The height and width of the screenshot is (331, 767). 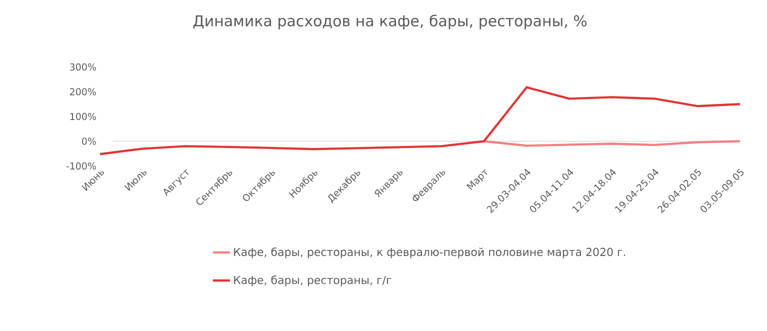 What do you see at coordinates (83, 92) in the screenshot?
I see `y-tick-label: 200%` at bounding box center [83, 92].